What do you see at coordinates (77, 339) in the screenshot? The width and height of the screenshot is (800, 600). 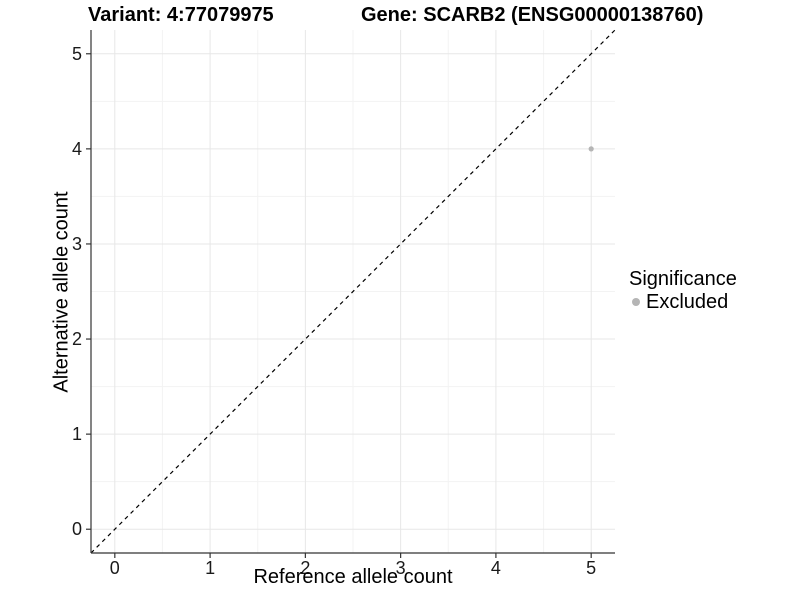 I see `y-tick-label: 2` at bounding box center [77, 339].